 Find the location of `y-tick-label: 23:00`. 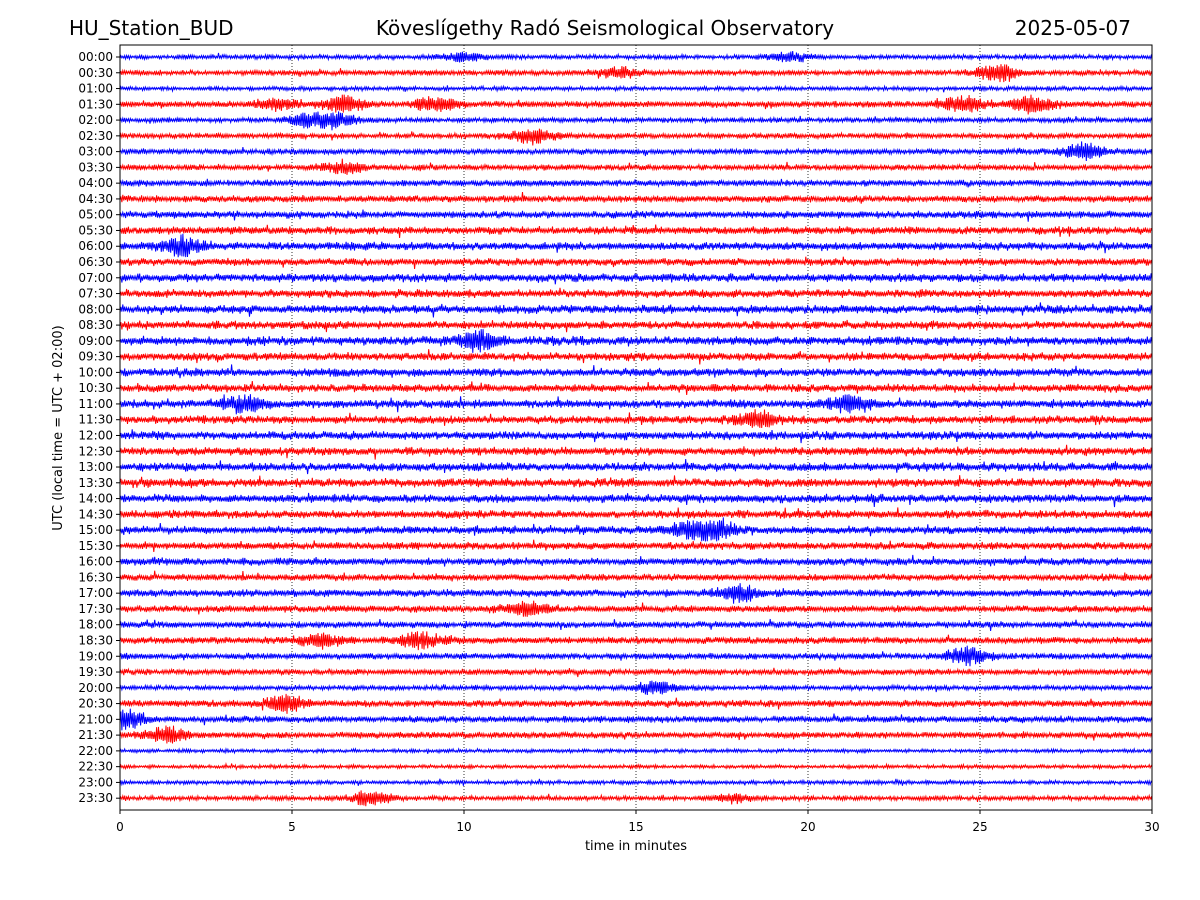

y-tick-label: 23:00 is located at coordinates (95, 782).